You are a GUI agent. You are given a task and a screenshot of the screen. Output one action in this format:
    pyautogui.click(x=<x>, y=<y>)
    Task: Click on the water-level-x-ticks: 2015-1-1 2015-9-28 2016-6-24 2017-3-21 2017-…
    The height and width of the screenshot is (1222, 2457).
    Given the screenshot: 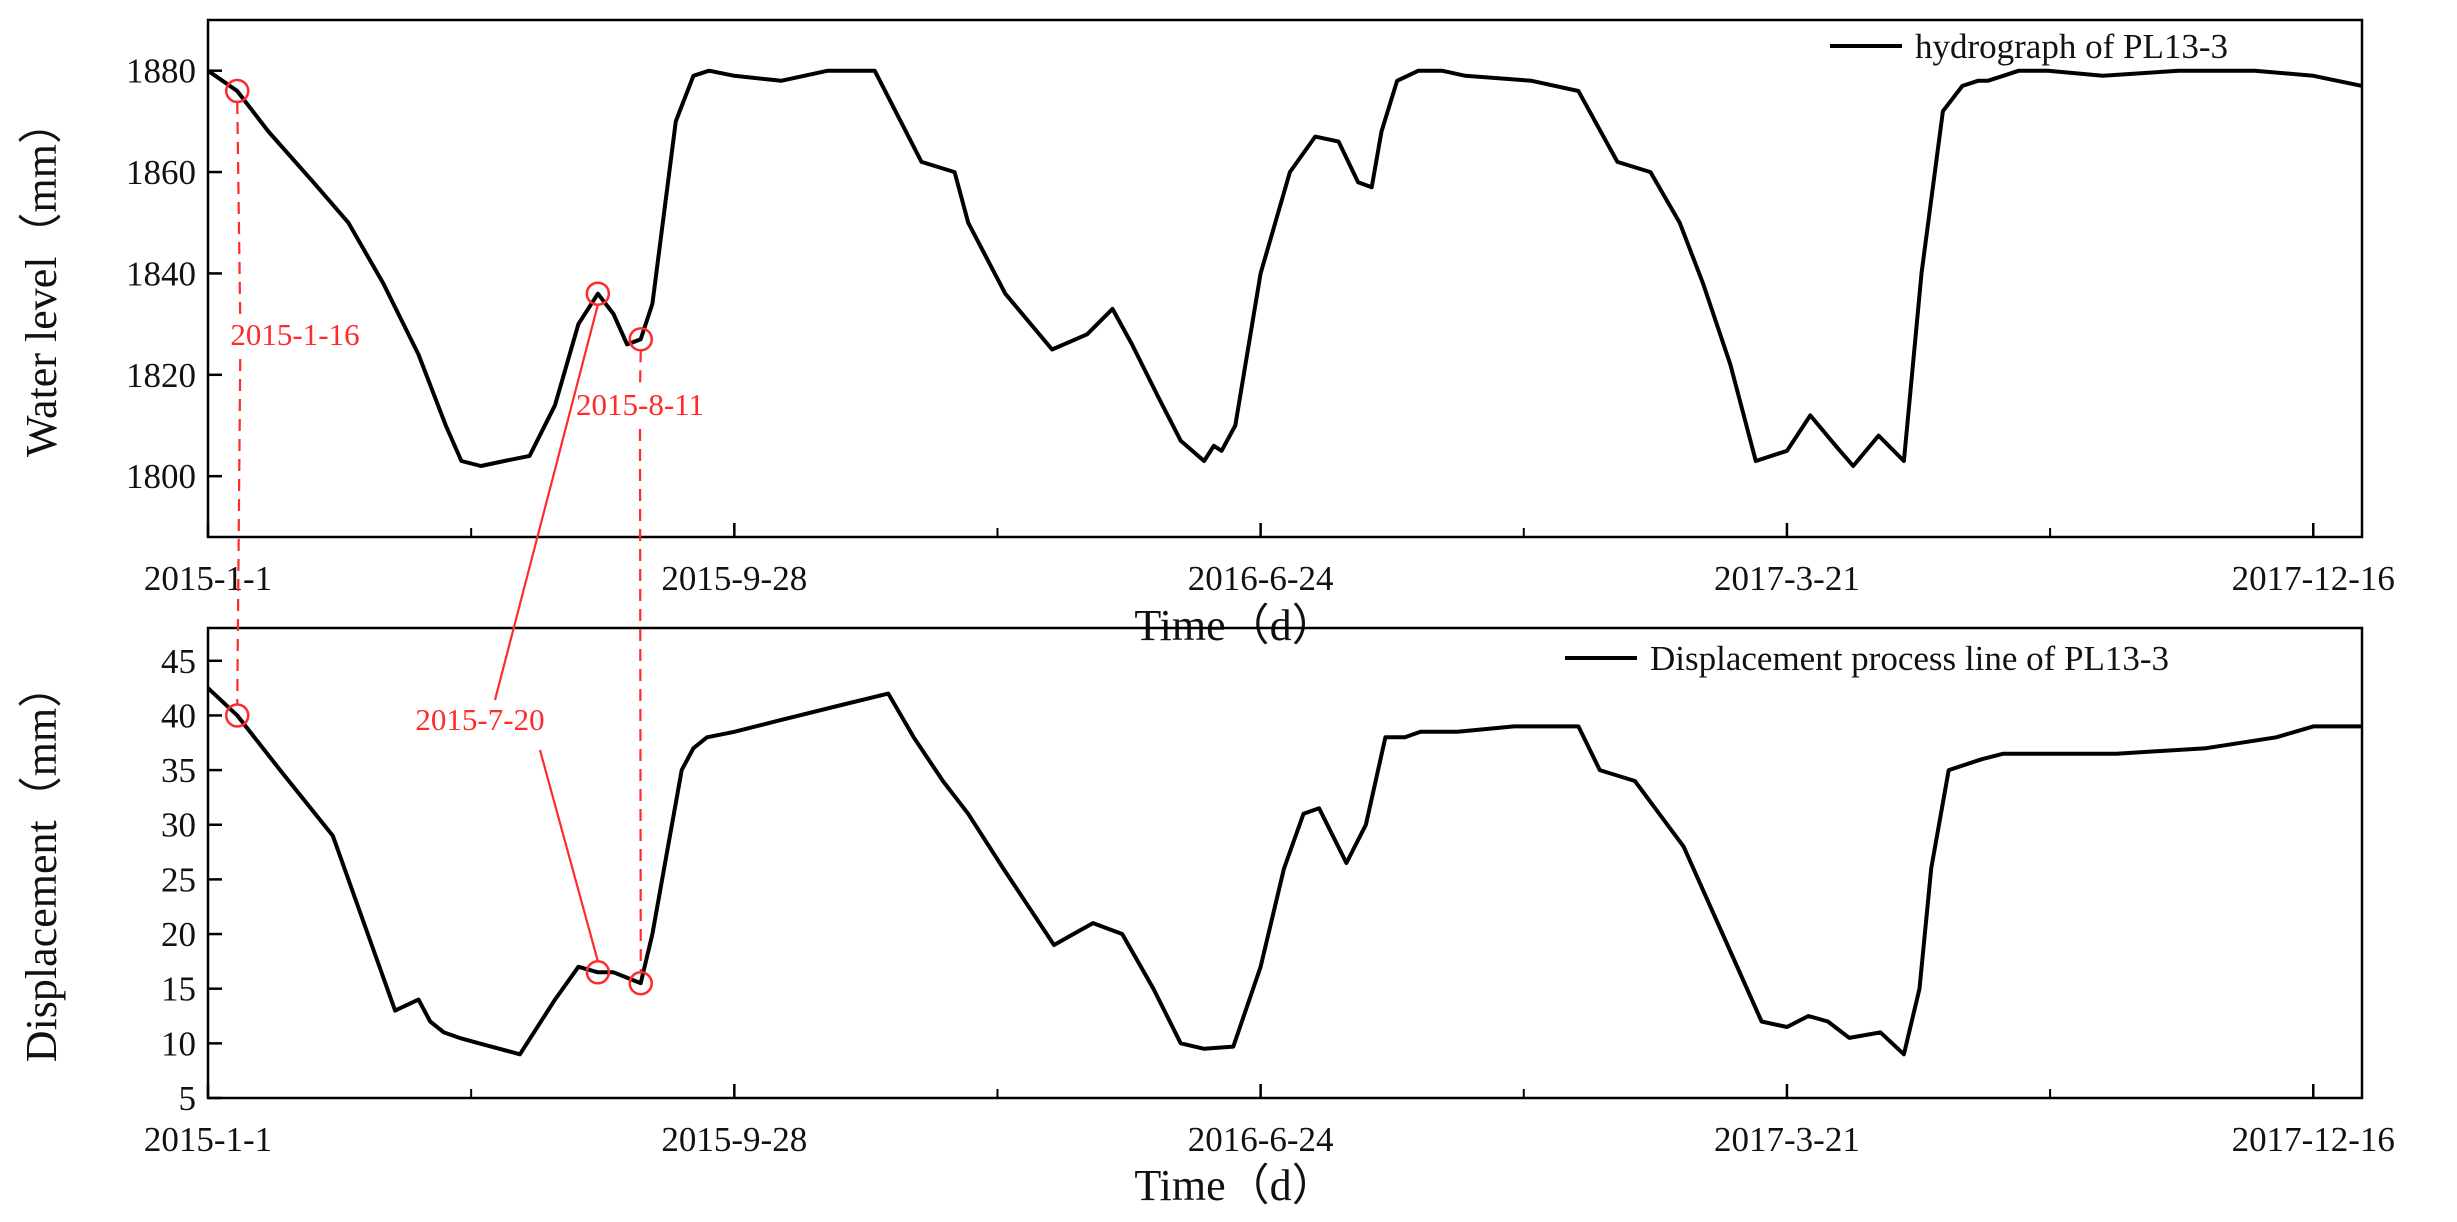 What is the action you would take?
    pyautogui.click(x=1269, y=560)
    